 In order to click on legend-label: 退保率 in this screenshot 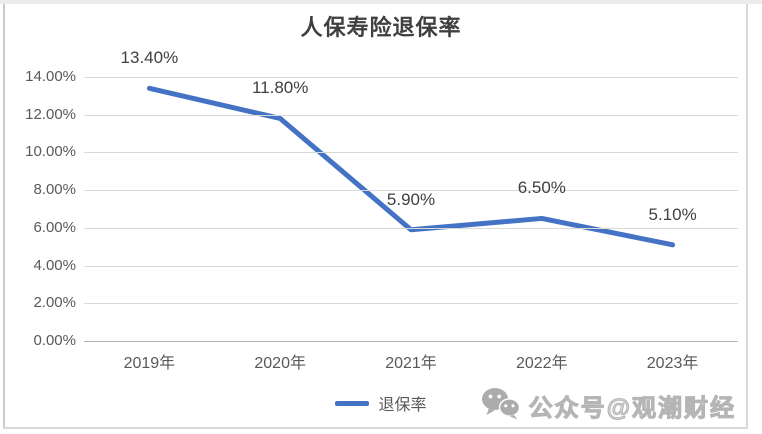, I will do `click(402, 405)`.